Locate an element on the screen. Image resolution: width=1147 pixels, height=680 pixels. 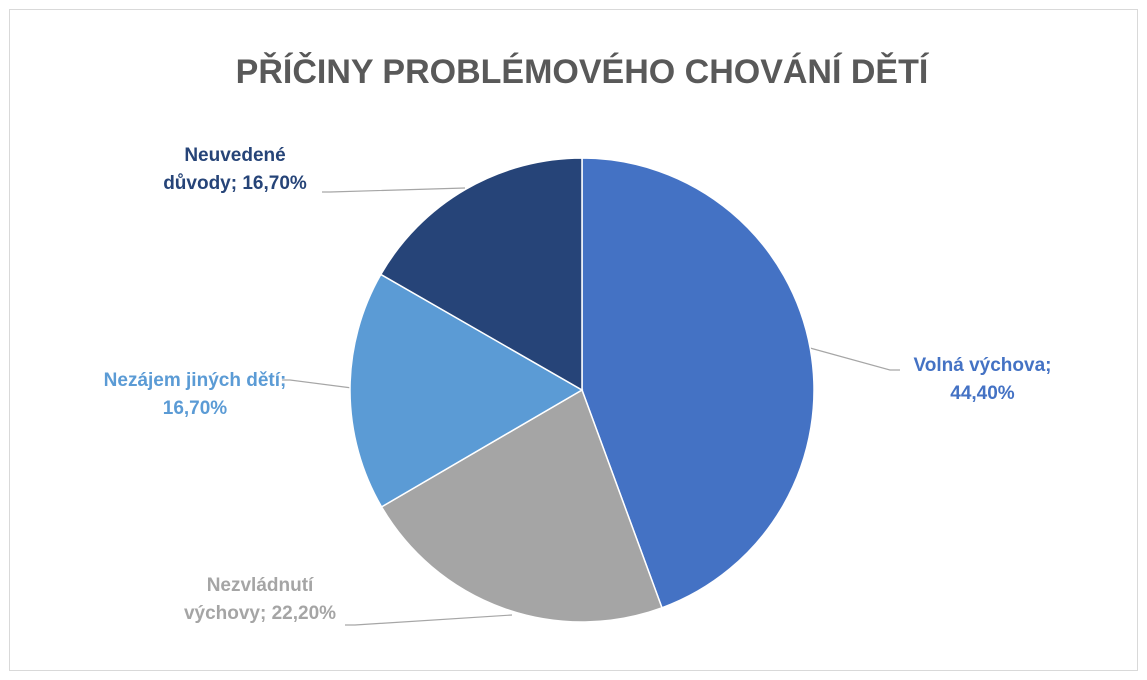
chart-title: PŘÍČINY PROBLÉMOVÉHO CHOVÁNÍ DĚTÍ is located at coordinates (583, 71).